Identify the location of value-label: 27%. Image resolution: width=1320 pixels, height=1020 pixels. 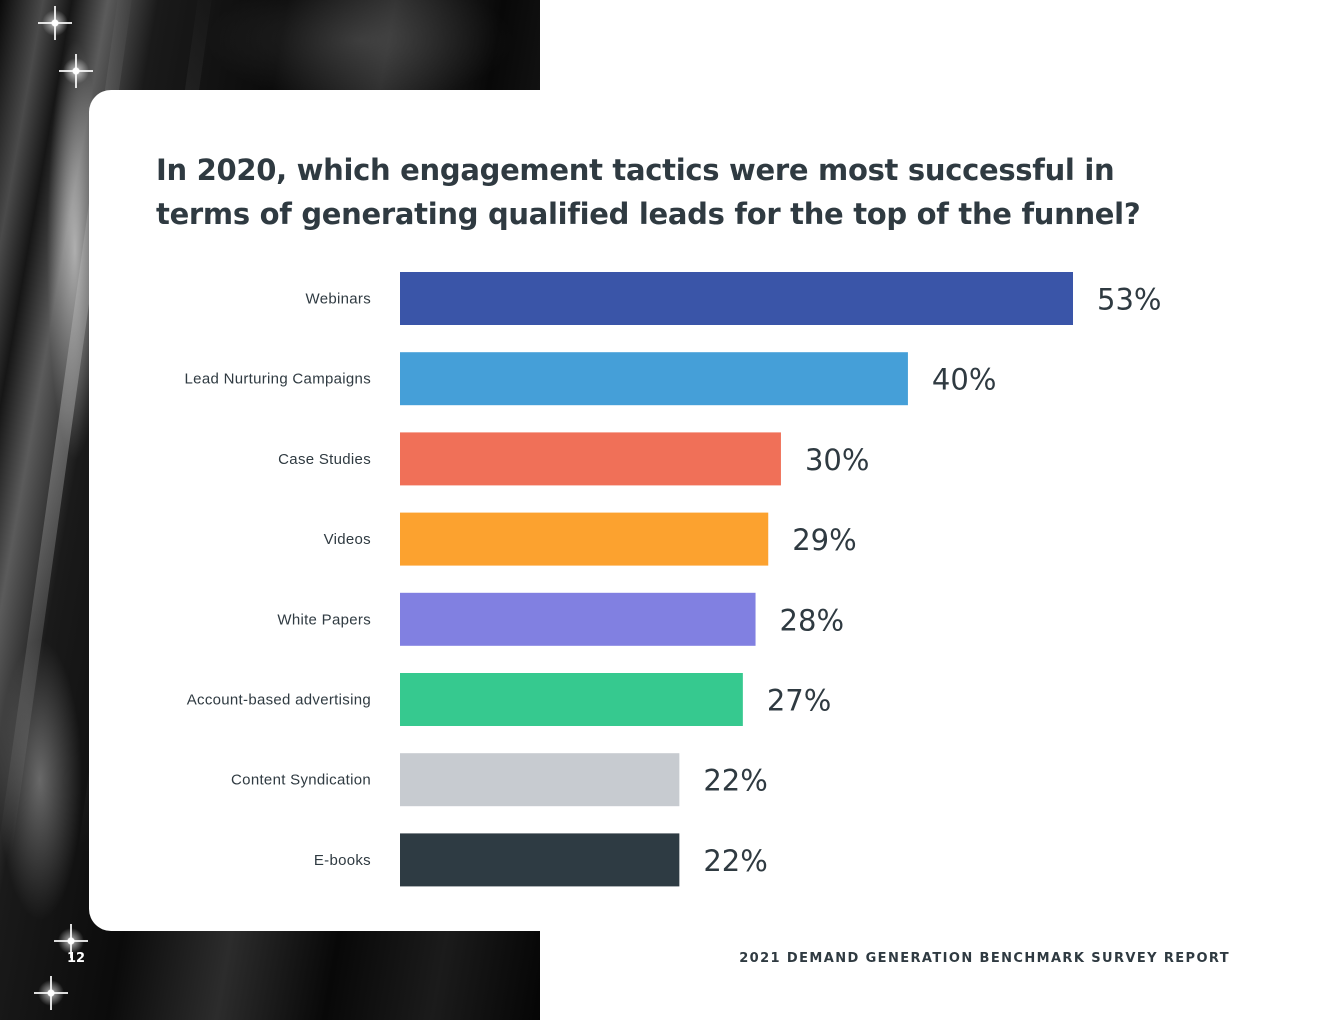
(799, 701).